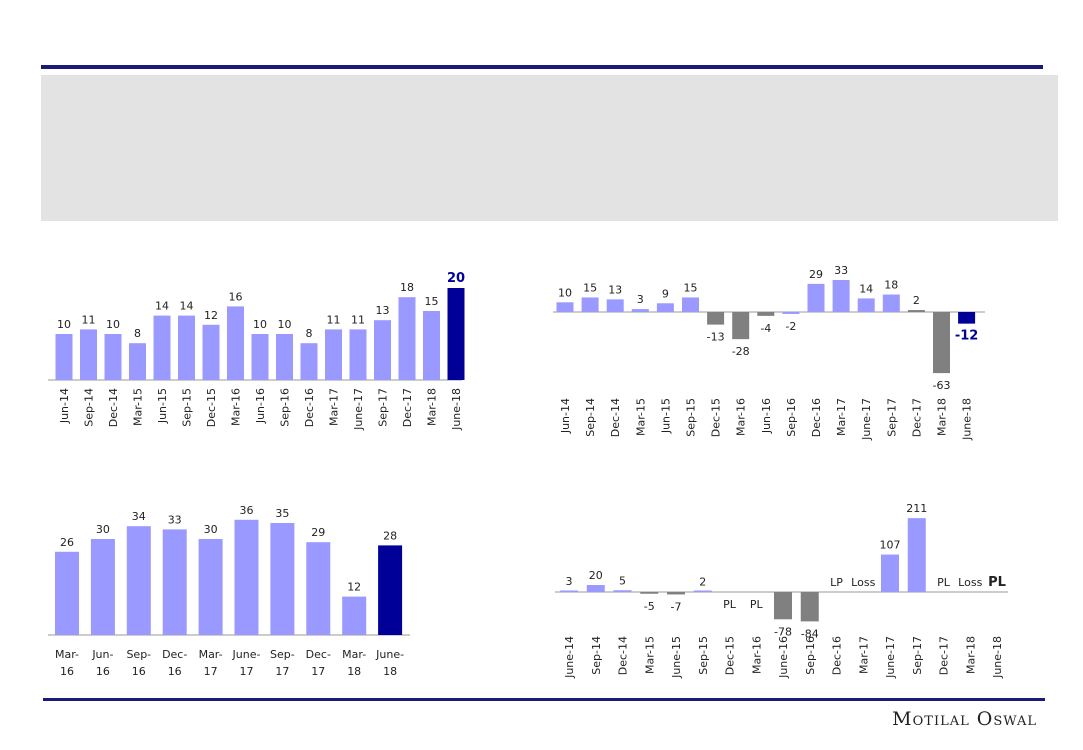 This screenshot has width=1083, height=750. I want to click on data-label: 12, so click(211, 315).